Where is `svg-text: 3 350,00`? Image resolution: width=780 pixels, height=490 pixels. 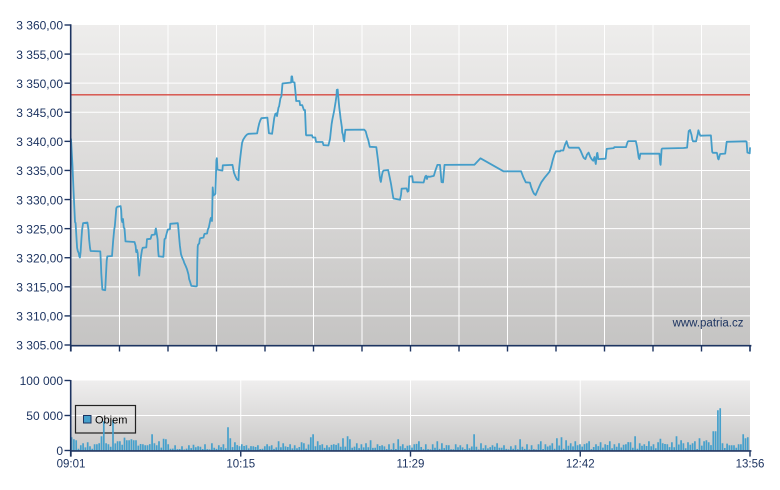 svg-text: 3 350,00 is located at coordinates (39, 84).